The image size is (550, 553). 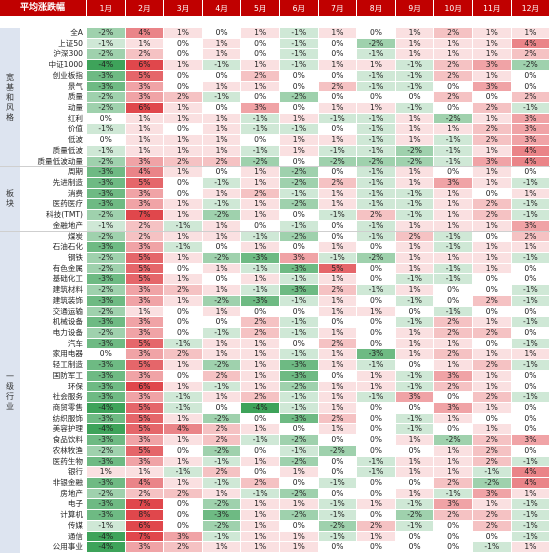 I want to click on group-label-3: 一级行业, so click(x=10, y=392).